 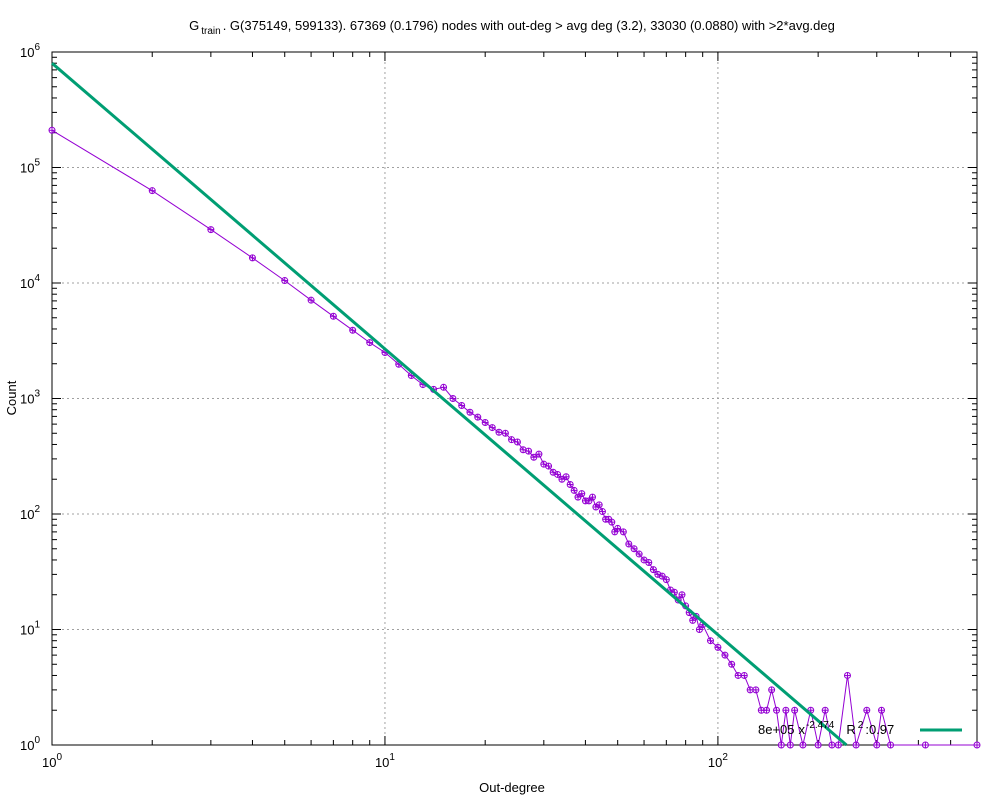 I want to click on legend-r2-exp: 2, so click(x=861, y=725).